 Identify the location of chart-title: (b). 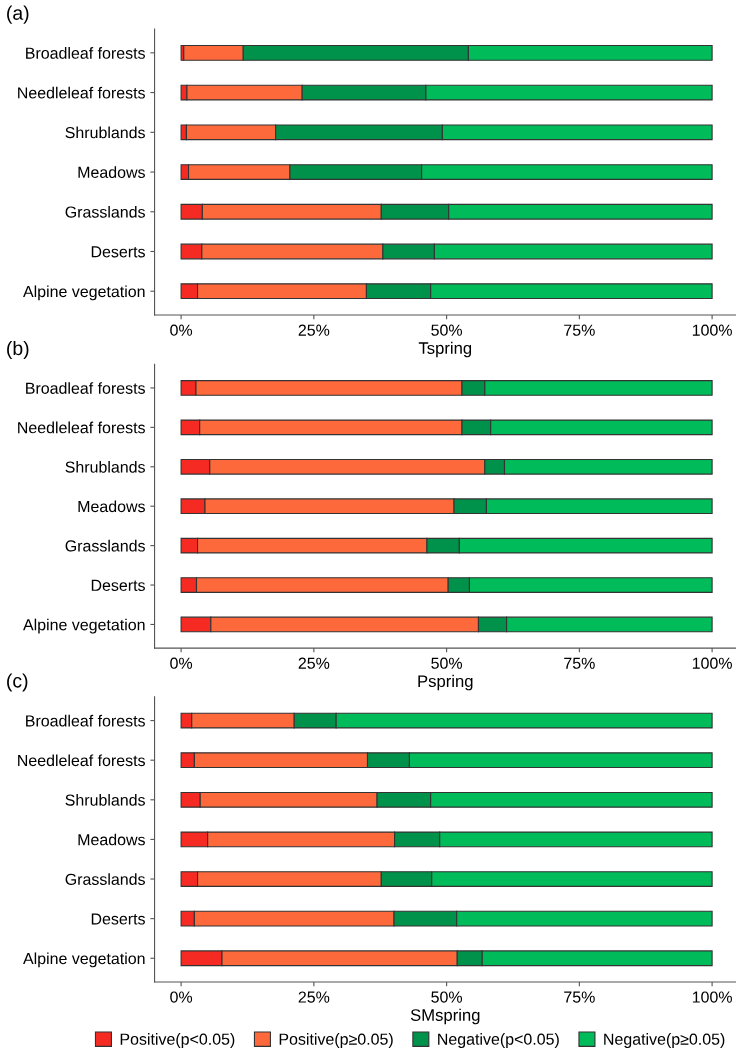
(18, 349).